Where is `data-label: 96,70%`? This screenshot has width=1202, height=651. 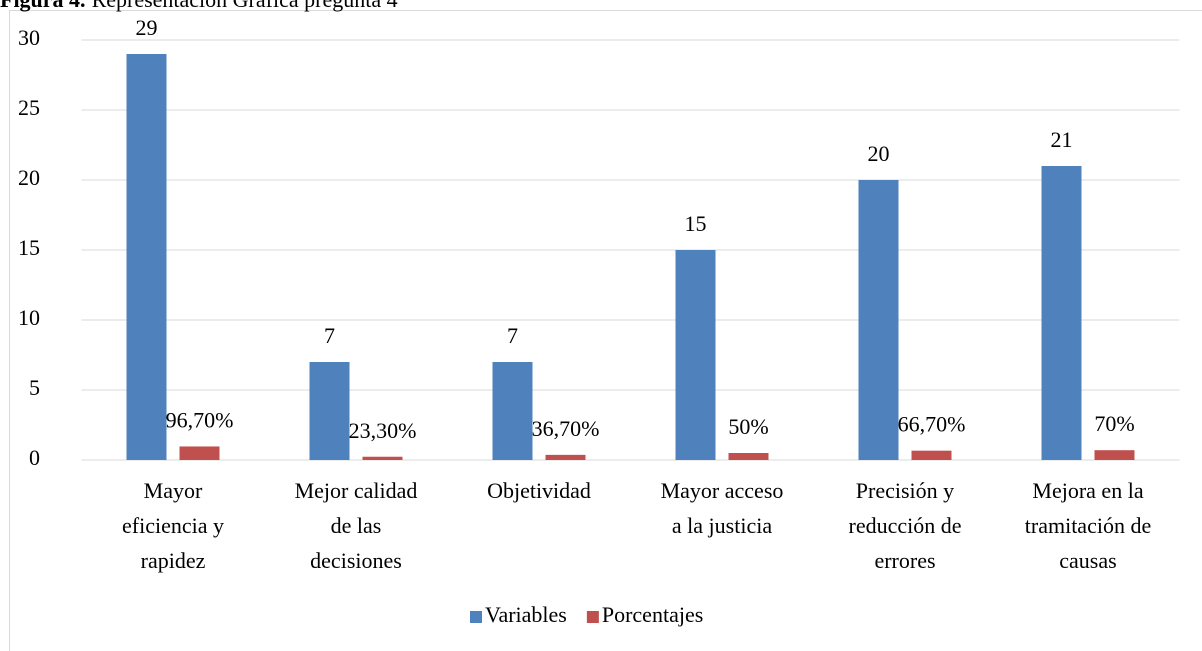
data-label: 96,70% is located at coordinates (200, 420).